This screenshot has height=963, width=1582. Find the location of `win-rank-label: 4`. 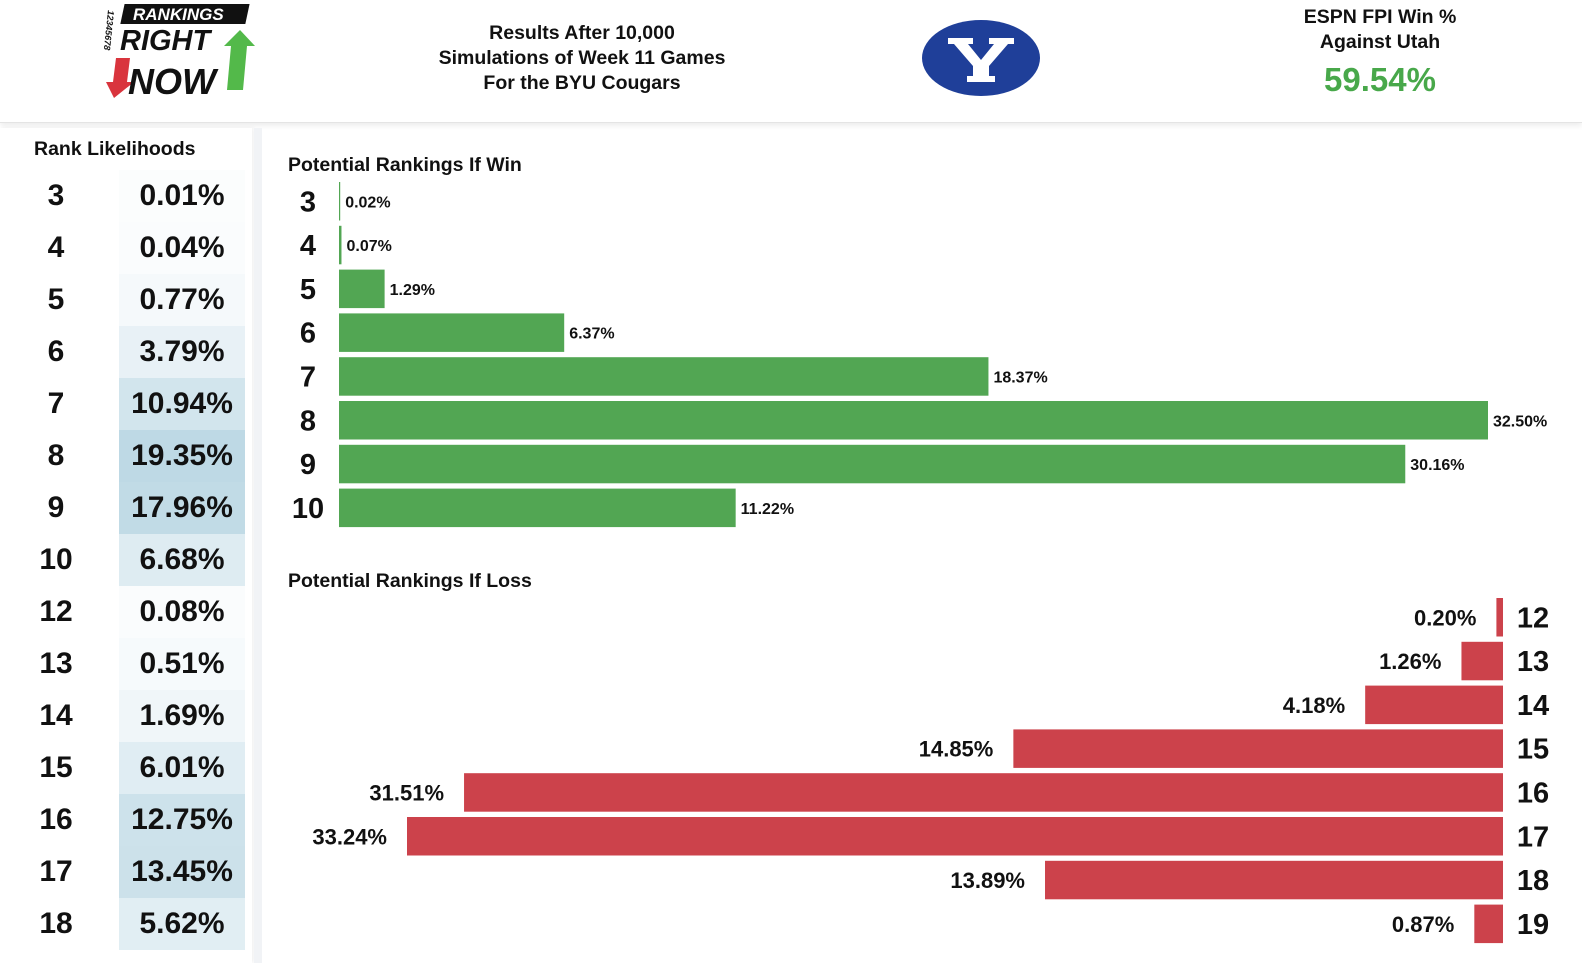

win-rank-label: 4 is located at coordinates (308, 246).